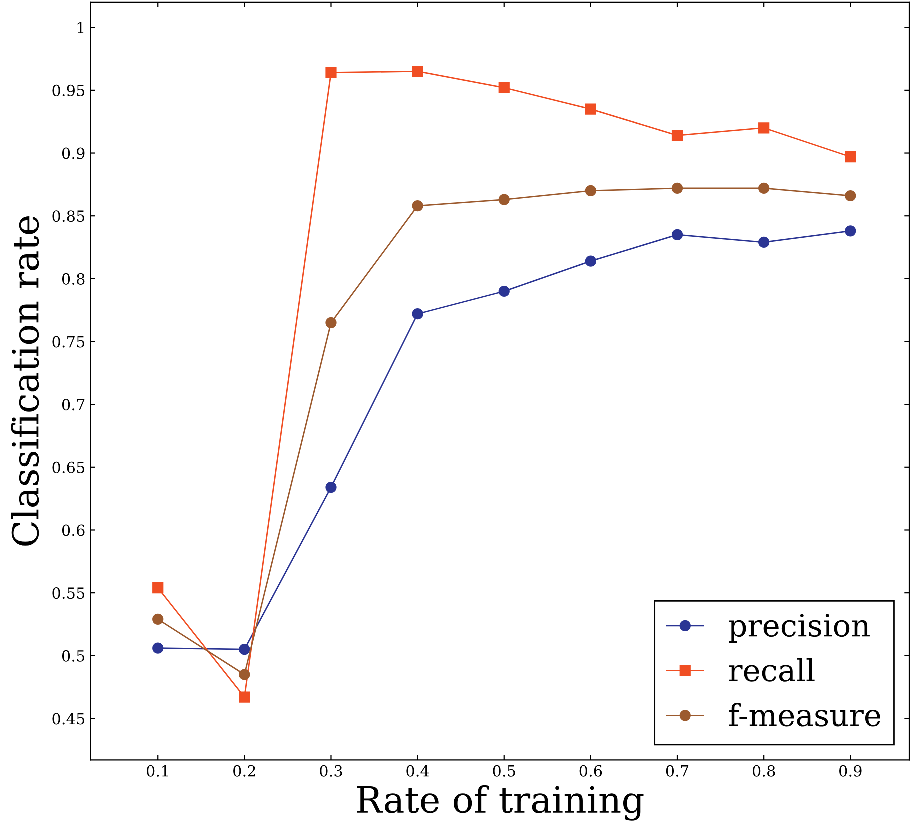  I want to click on y-axis-title: Classification rate, so click(25, 381).